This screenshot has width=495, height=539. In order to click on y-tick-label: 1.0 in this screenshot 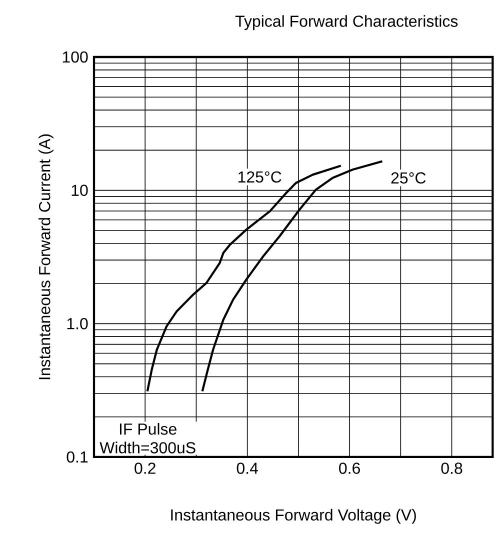, I will do `click(77, 324)`.